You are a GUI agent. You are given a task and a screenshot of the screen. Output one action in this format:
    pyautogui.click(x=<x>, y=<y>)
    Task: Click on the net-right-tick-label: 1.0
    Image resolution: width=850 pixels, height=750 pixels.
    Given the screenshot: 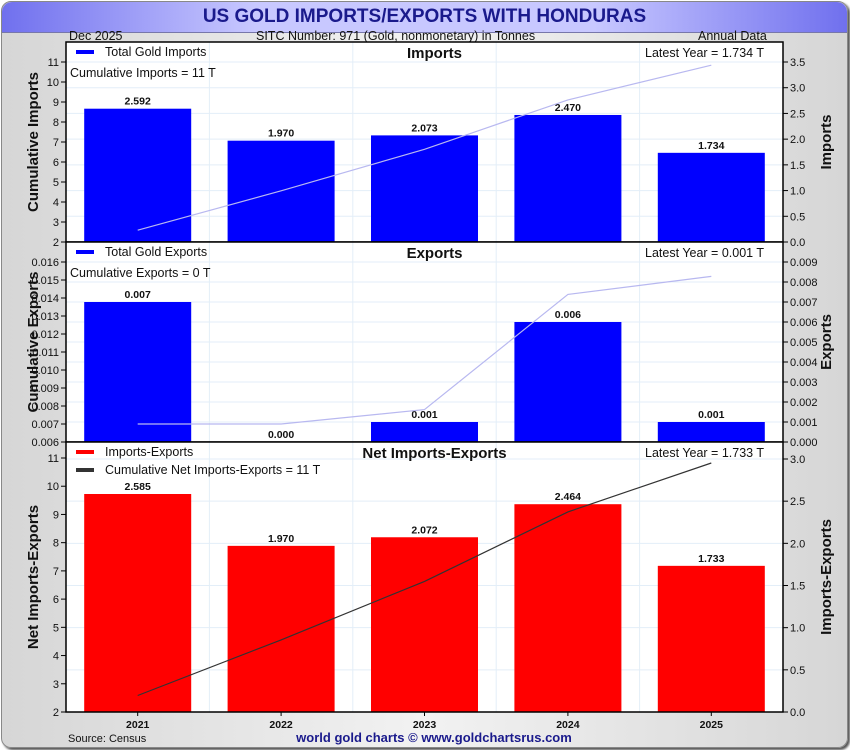 What is the action you would take?
    pyautogui.click(x=797, y=629)
    